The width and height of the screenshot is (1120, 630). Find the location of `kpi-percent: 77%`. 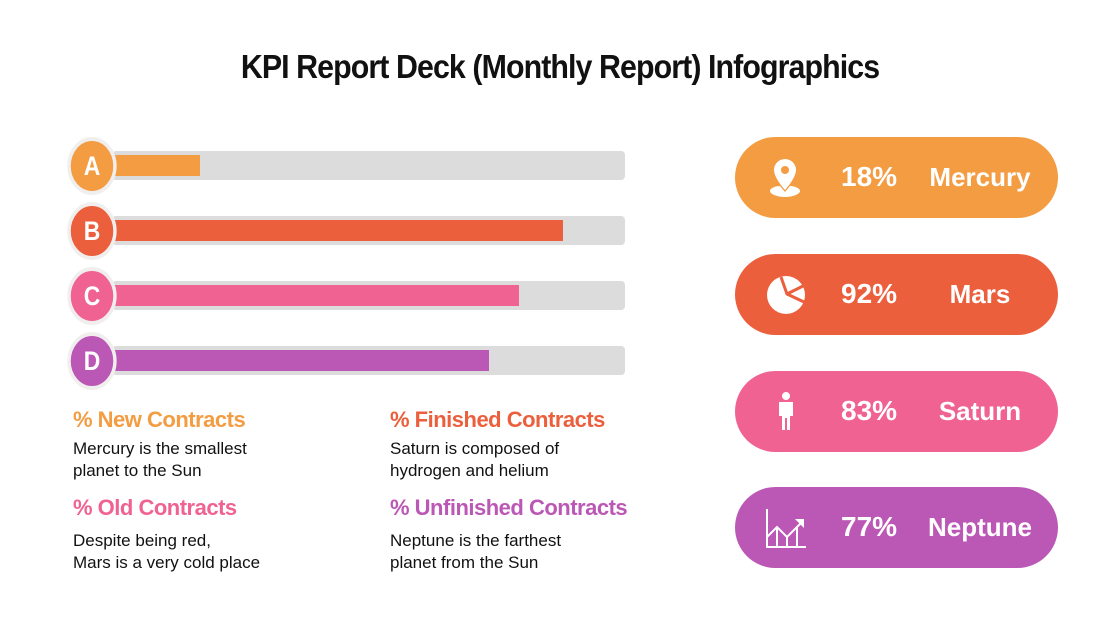

kpi-percent: 77% is located at coordinates (869, 526).